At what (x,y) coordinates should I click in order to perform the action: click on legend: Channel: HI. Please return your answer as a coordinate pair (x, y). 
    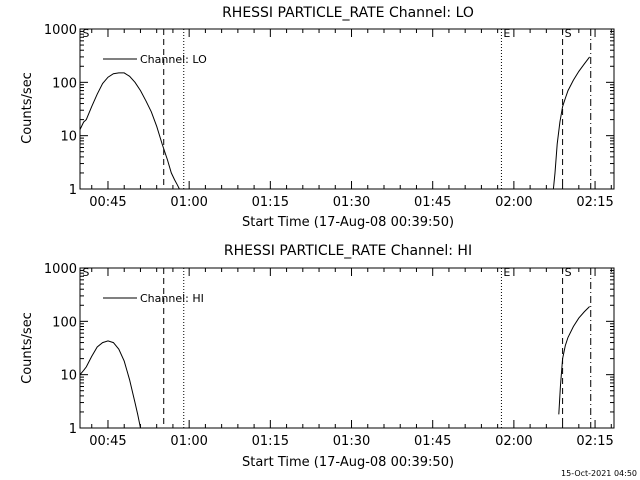
    Looking at the image, I should click on (153, 298).